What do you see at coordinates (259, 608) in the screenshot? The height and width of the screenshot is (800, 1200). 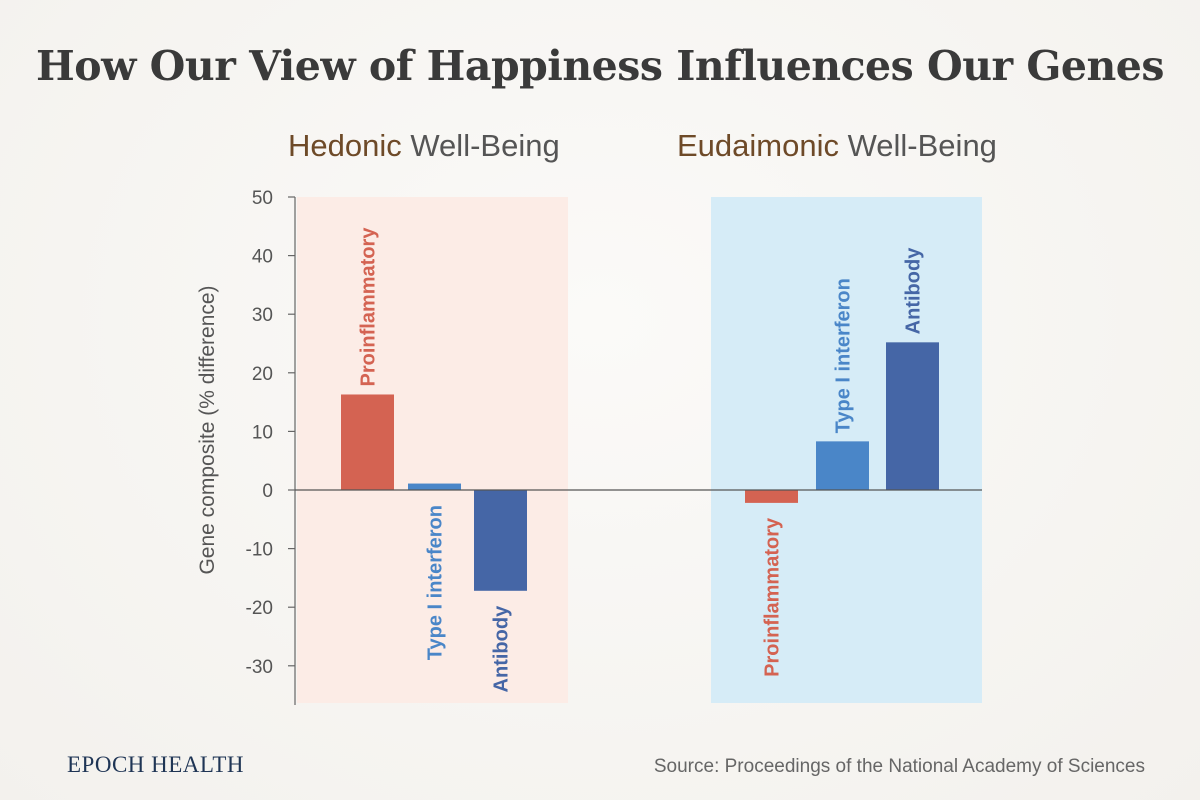 I see `y-tick-label: -20` at bounding box center [259, 608].